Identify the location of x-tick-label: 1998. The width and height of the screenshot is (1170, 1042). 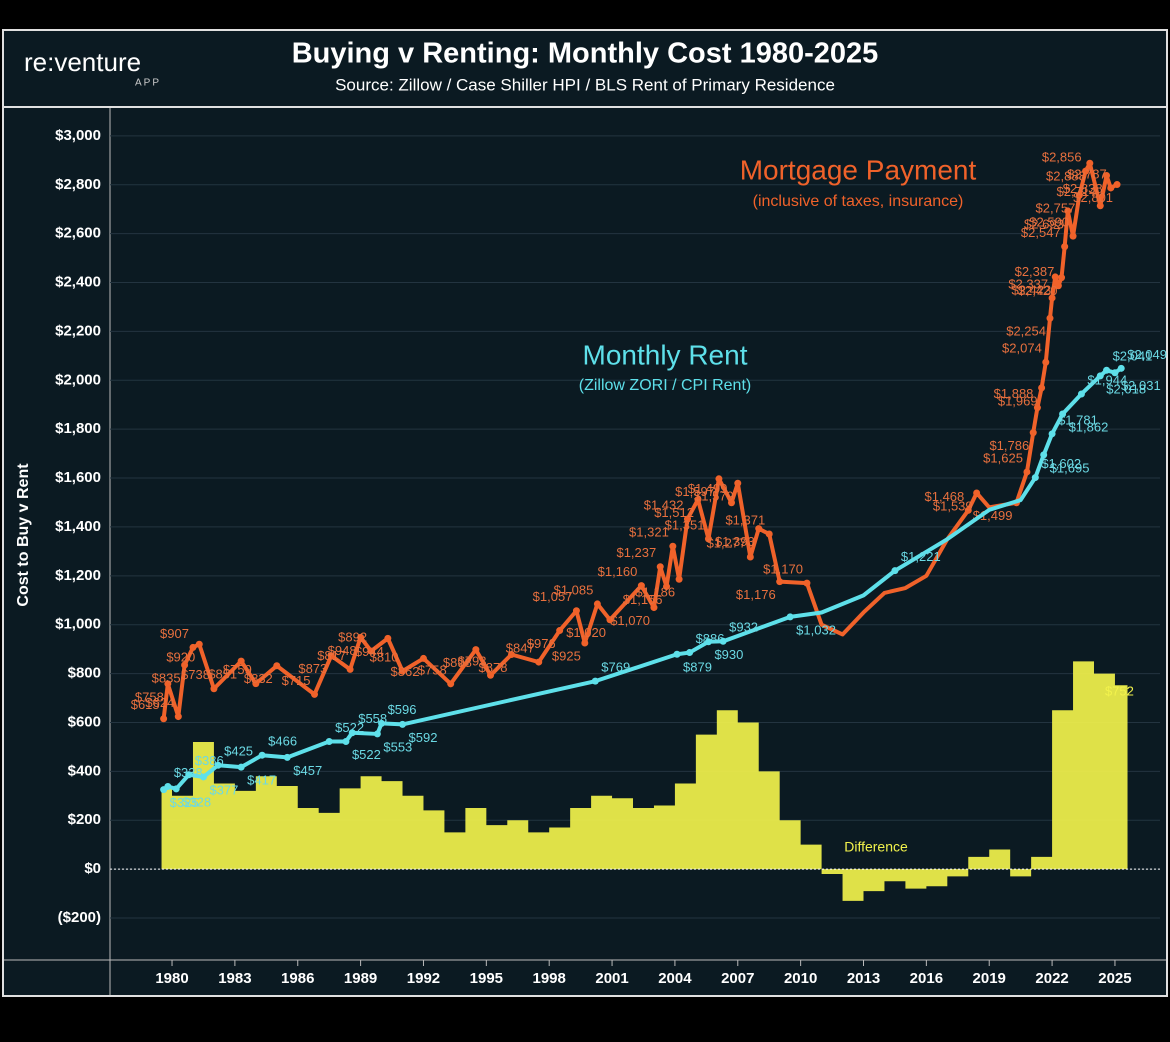
(549, 978).